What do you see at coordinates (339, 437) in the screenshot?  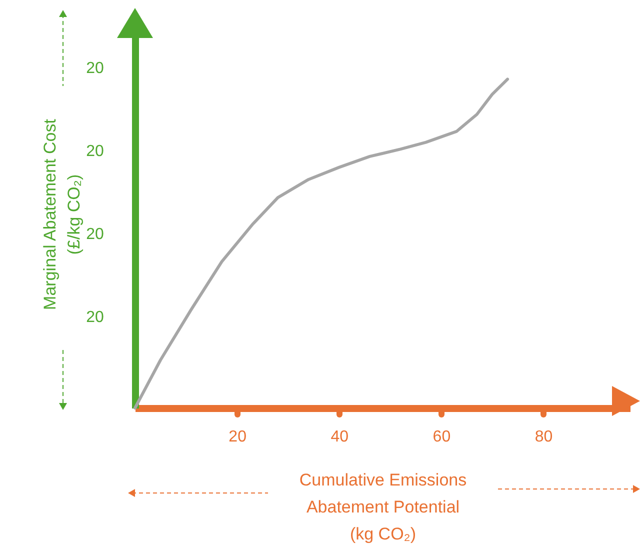 I see `x-tick-label: 40` at bounding box center [339, 437].